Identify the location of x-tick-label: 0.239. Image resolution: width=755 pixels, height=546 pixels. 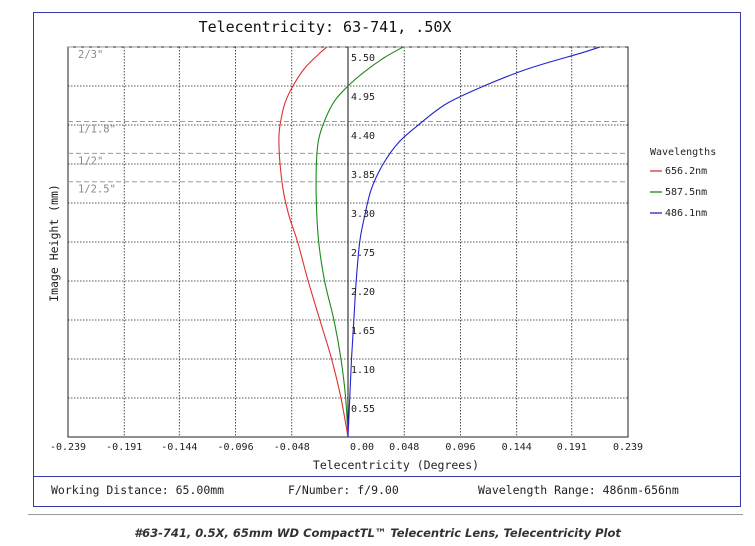
(628, 447).